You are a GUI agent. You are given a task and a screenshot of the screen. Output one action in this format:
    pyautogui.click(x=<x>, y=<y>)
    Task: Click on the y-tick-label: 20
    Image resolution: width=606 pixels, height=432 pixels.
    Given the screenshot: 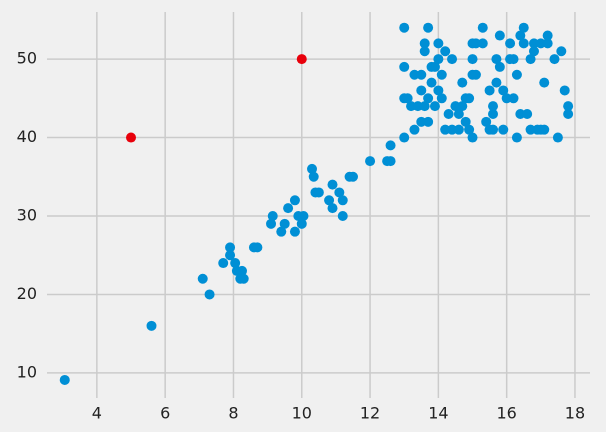 What is the action you would take?
    pyautogui.click(x=27, y=293)
    